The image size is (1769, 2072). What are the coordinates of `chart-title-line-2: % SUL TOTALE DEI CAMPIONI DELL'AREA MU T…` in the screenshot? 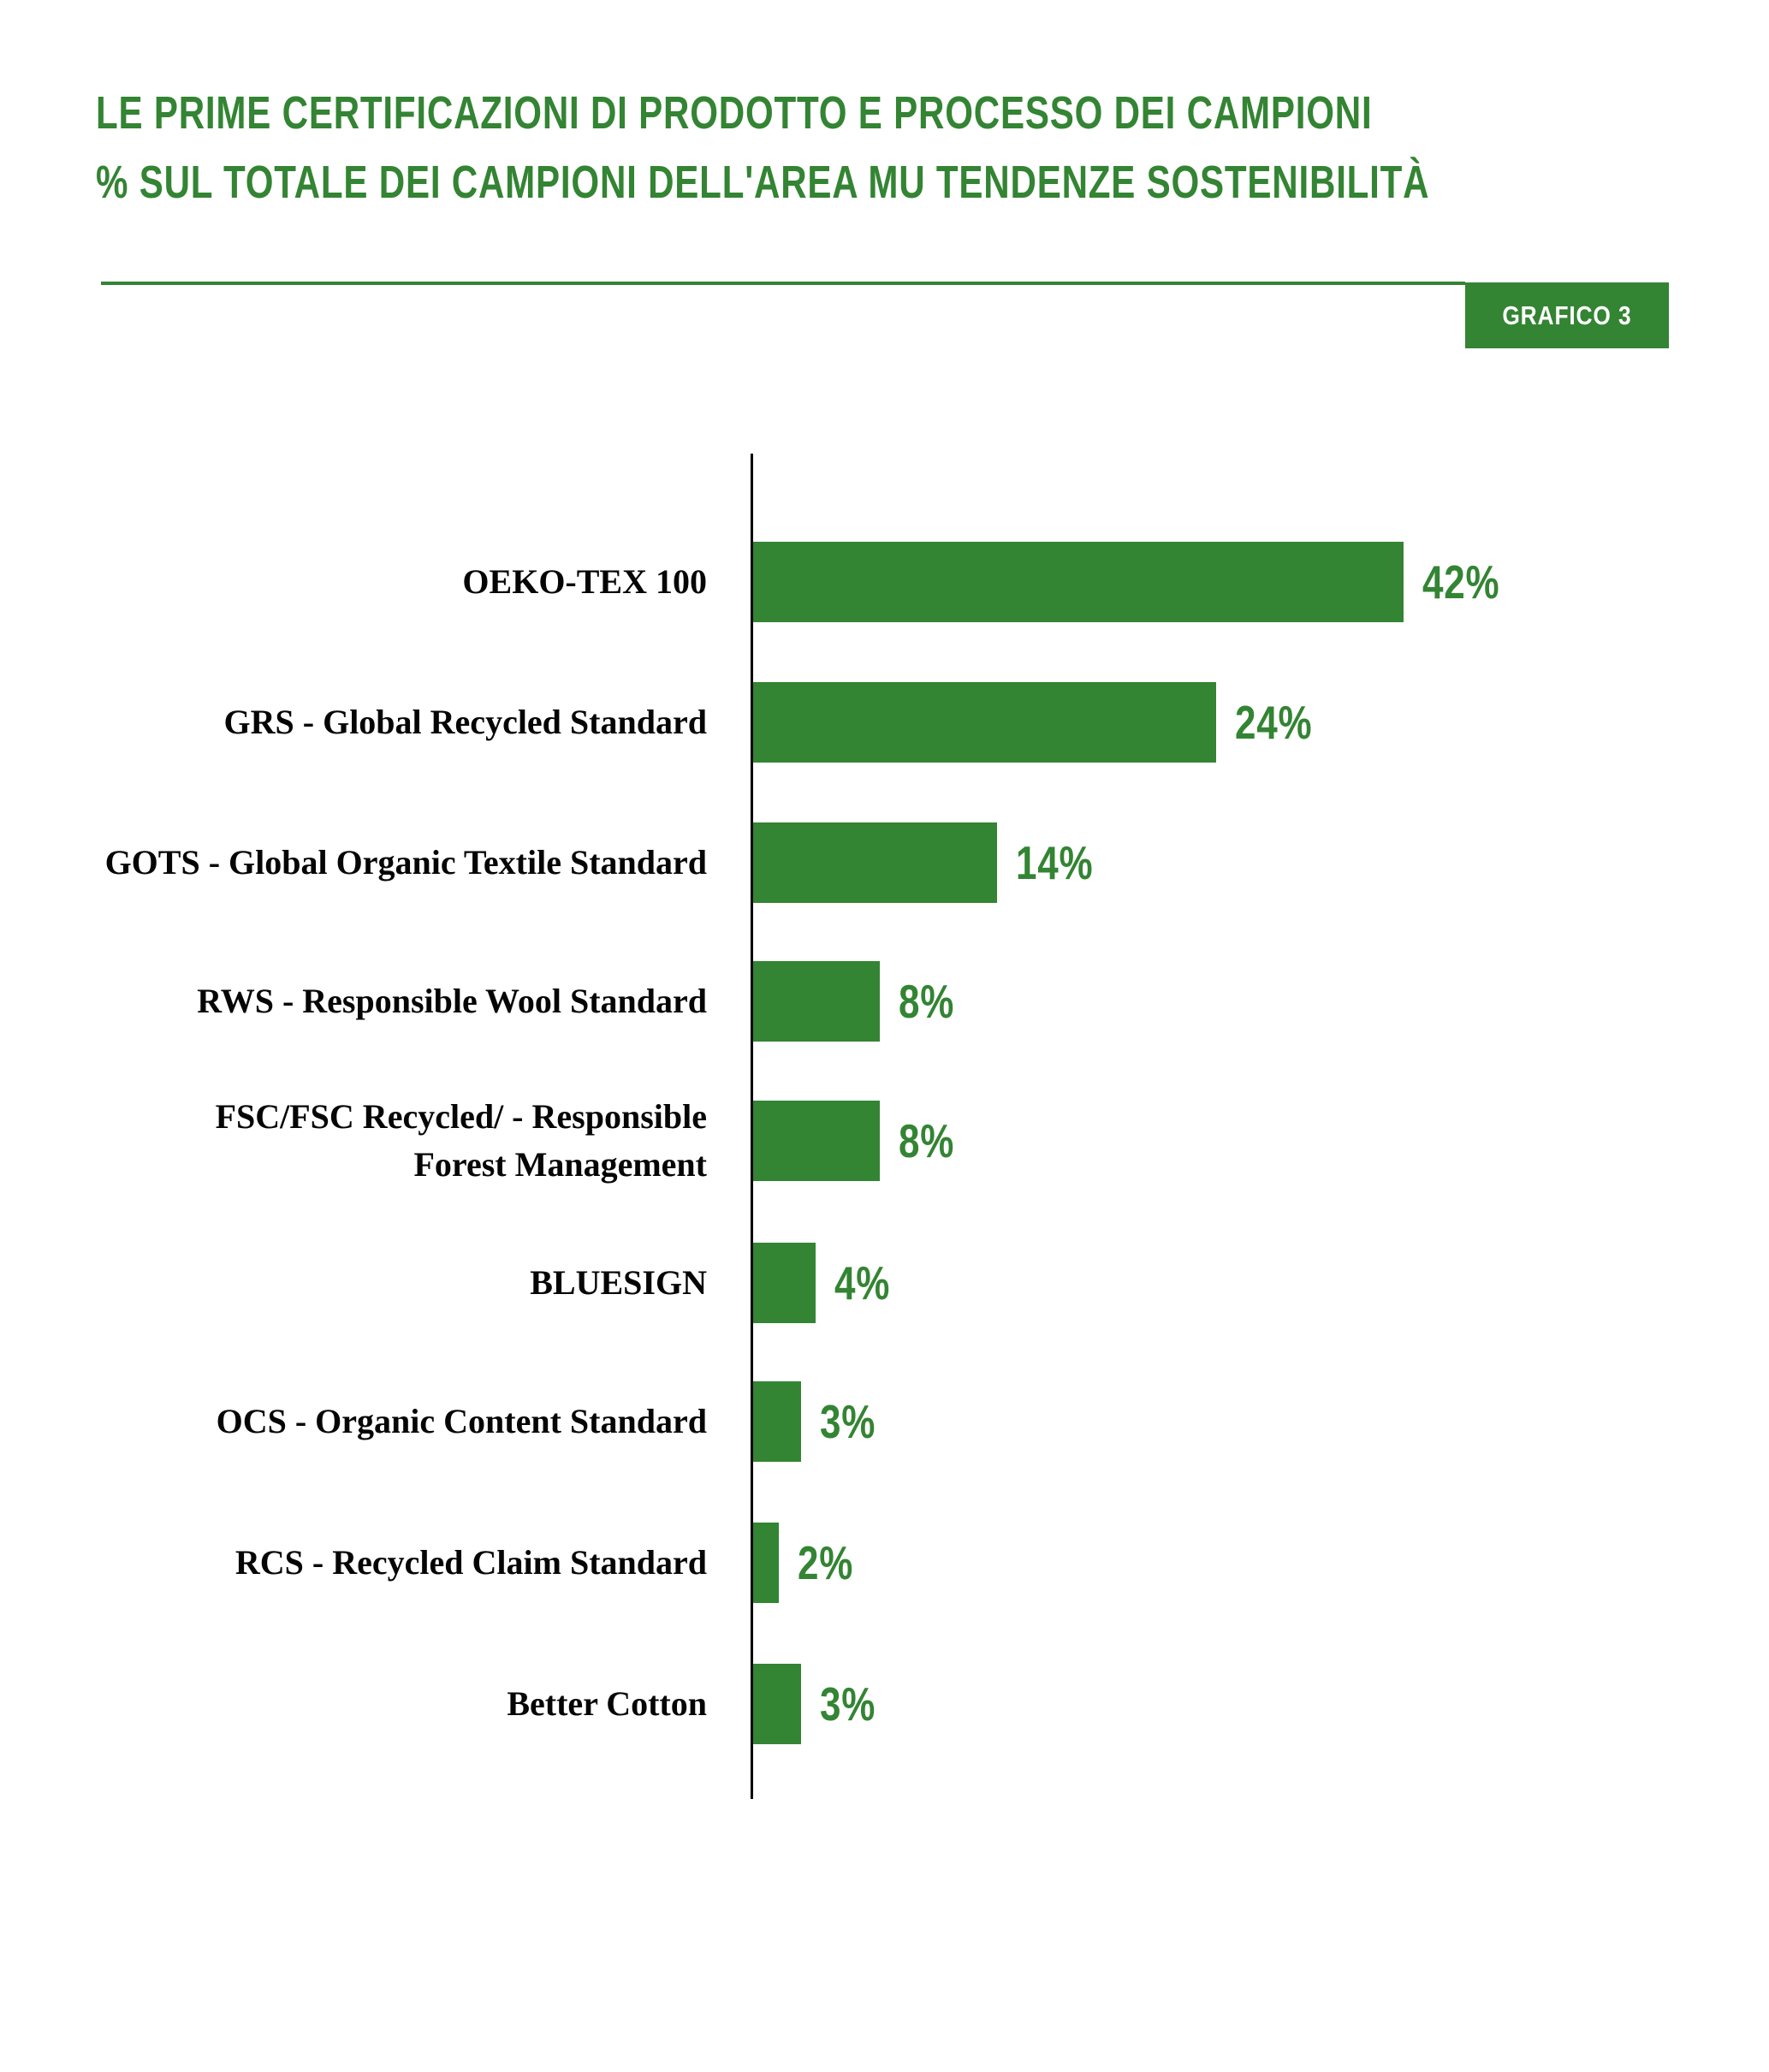 It's located at (763, 183).